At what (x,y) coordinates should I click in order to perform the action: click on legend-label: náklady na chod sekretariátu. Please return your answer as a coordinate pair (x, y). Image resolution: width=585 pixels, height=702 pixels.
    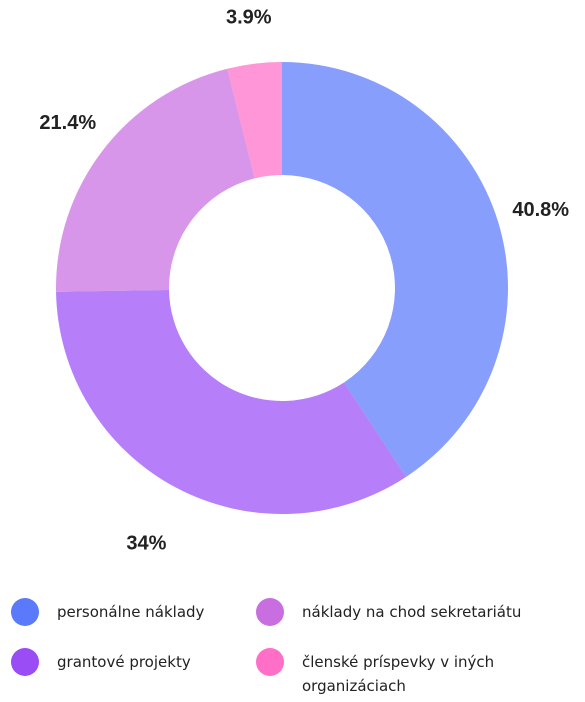
    Looking at the image, I should click on (412, 612).